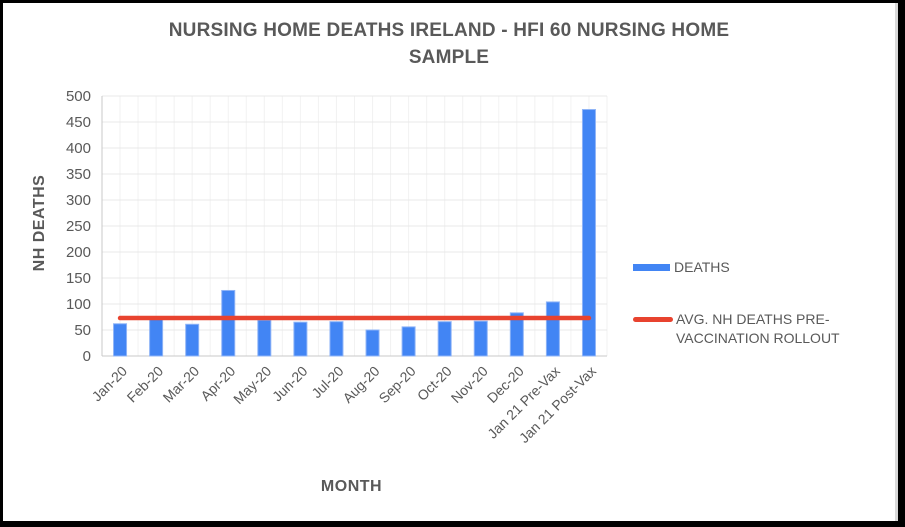 Image resolution: width=905 pixels, height=527 pixels. What do you see at coordinates (78, 174) in the screenshot?
I see `y-tick-label: 350` at bounding box center [78, 174].